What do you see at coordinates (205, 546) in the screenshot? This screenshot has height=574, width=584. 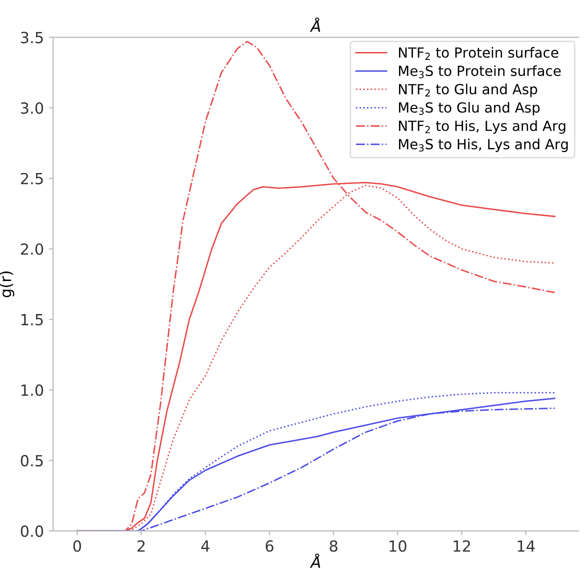 I see `x-tick-label: 4` at bounding box center [205, 546].